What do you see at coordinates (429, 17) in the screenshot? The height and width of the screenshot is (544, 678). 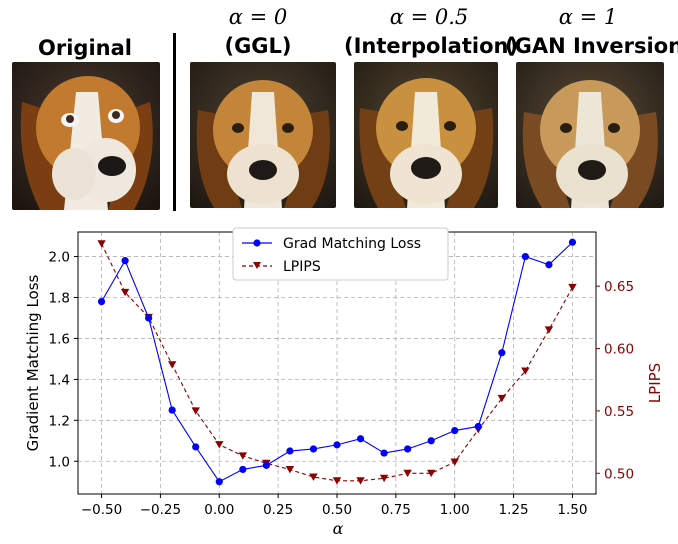 I see `panel-interp-alpha: α = 0.5` at bounding box center [429, 17].